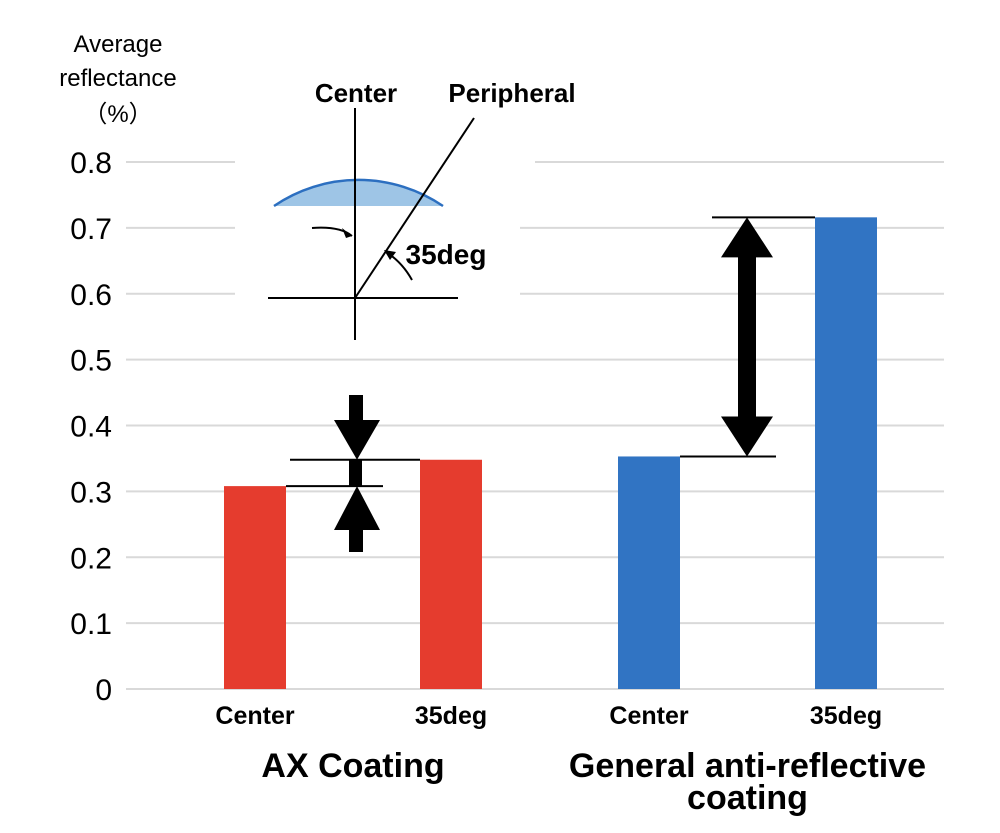 The height and width of the screenshot is (833, 1000). I want to click on y-tick-label: 0.3, so click(91, 492).